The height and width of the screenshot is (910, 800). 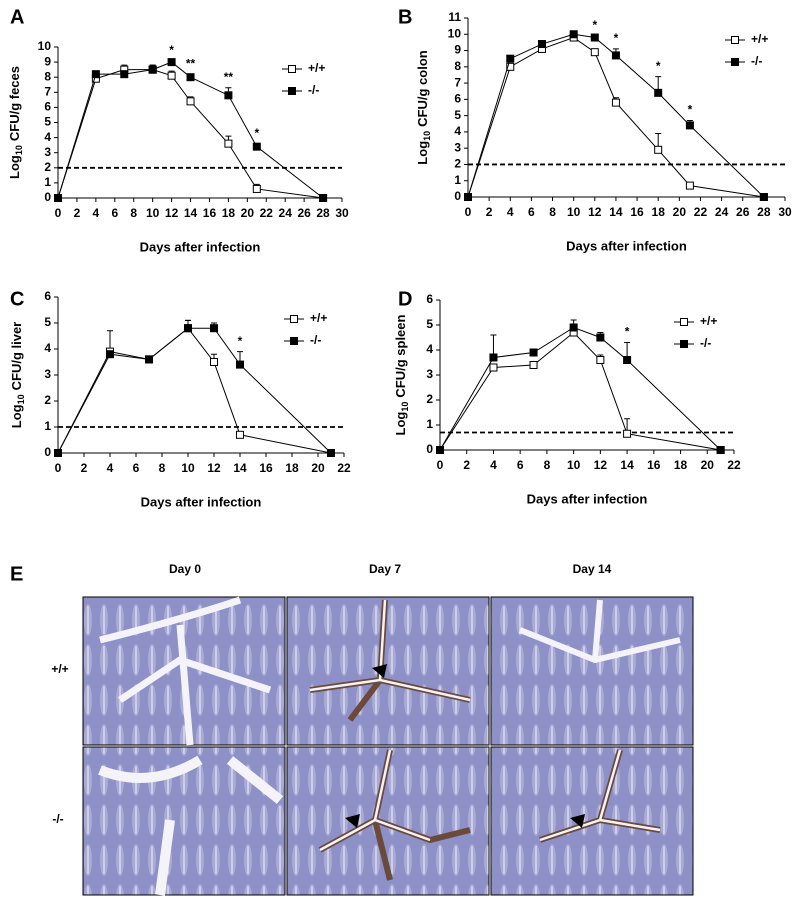 I want to click on y-tick-label: 6, so click(x=47, y=296).